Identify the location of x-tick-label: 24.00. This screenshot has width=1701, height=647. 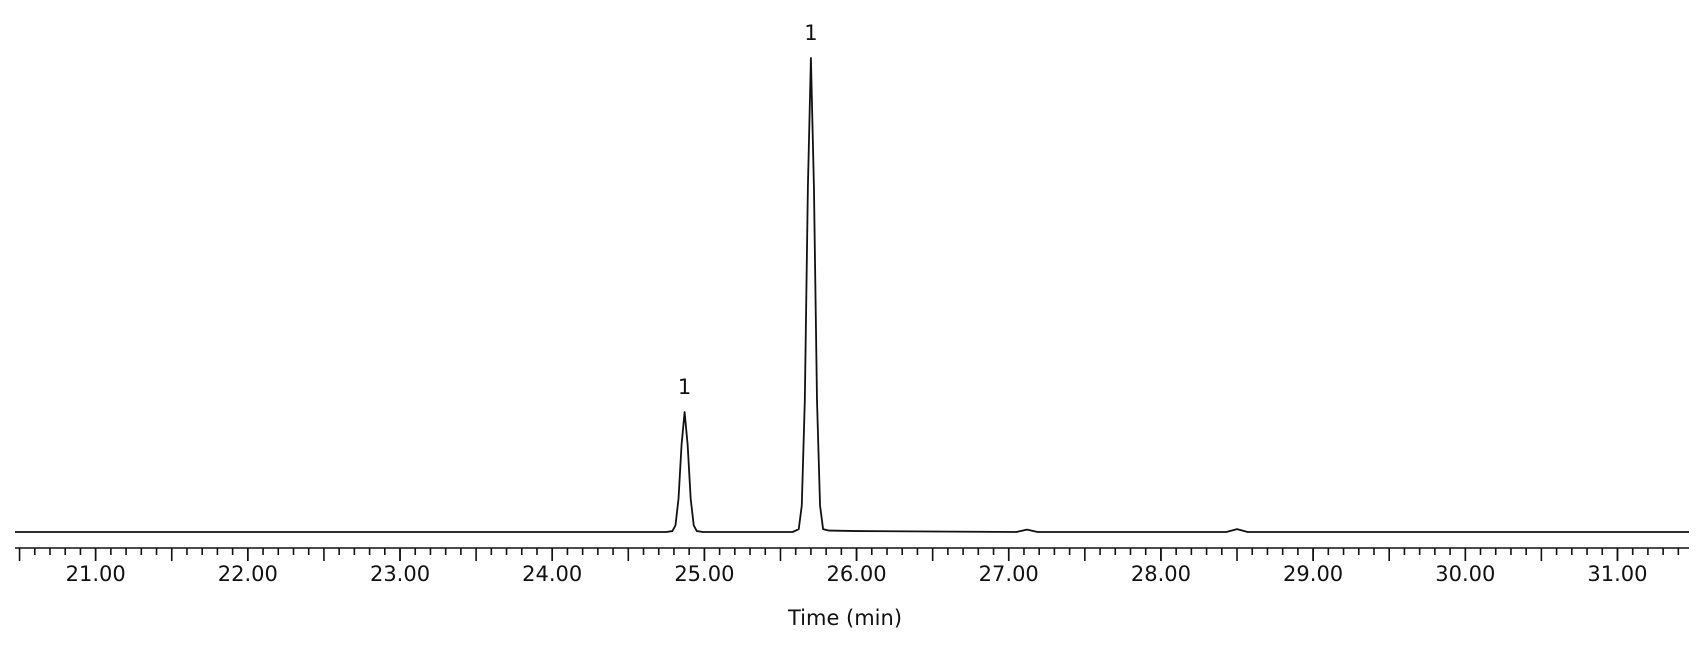
(552, 574).